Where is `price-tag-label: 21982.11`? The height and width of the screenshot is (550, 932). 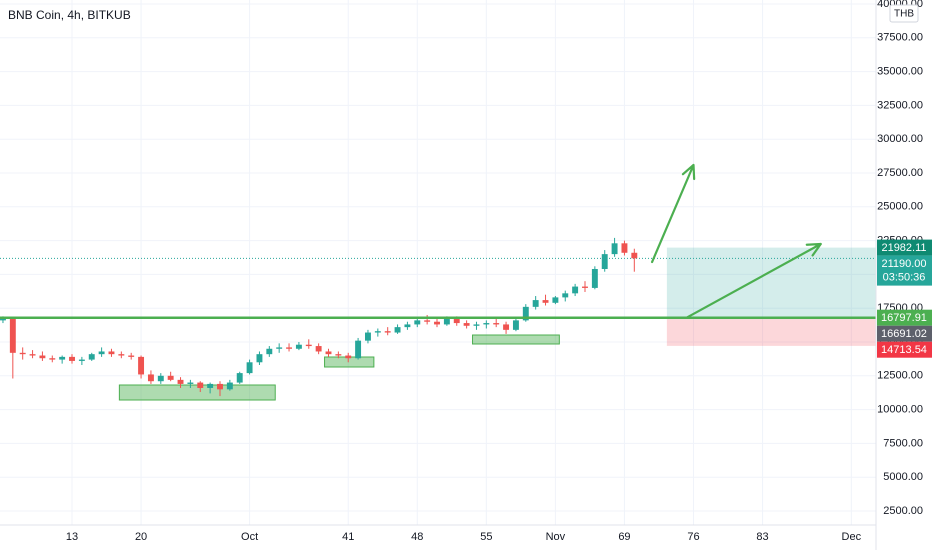
price-tag-label: 21982.11 is located at coordinates (903, 248).